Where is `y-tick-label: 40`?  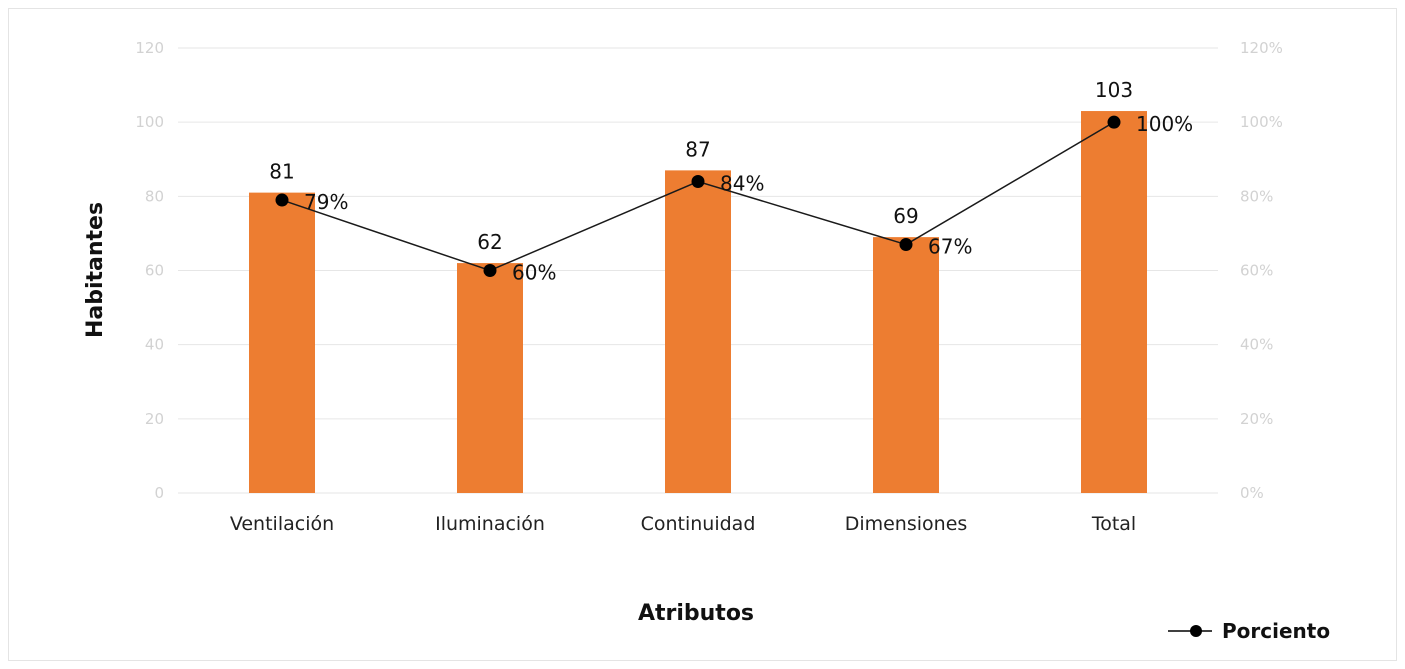 y-tick-label: 40 is located at coordinates (154, 345).